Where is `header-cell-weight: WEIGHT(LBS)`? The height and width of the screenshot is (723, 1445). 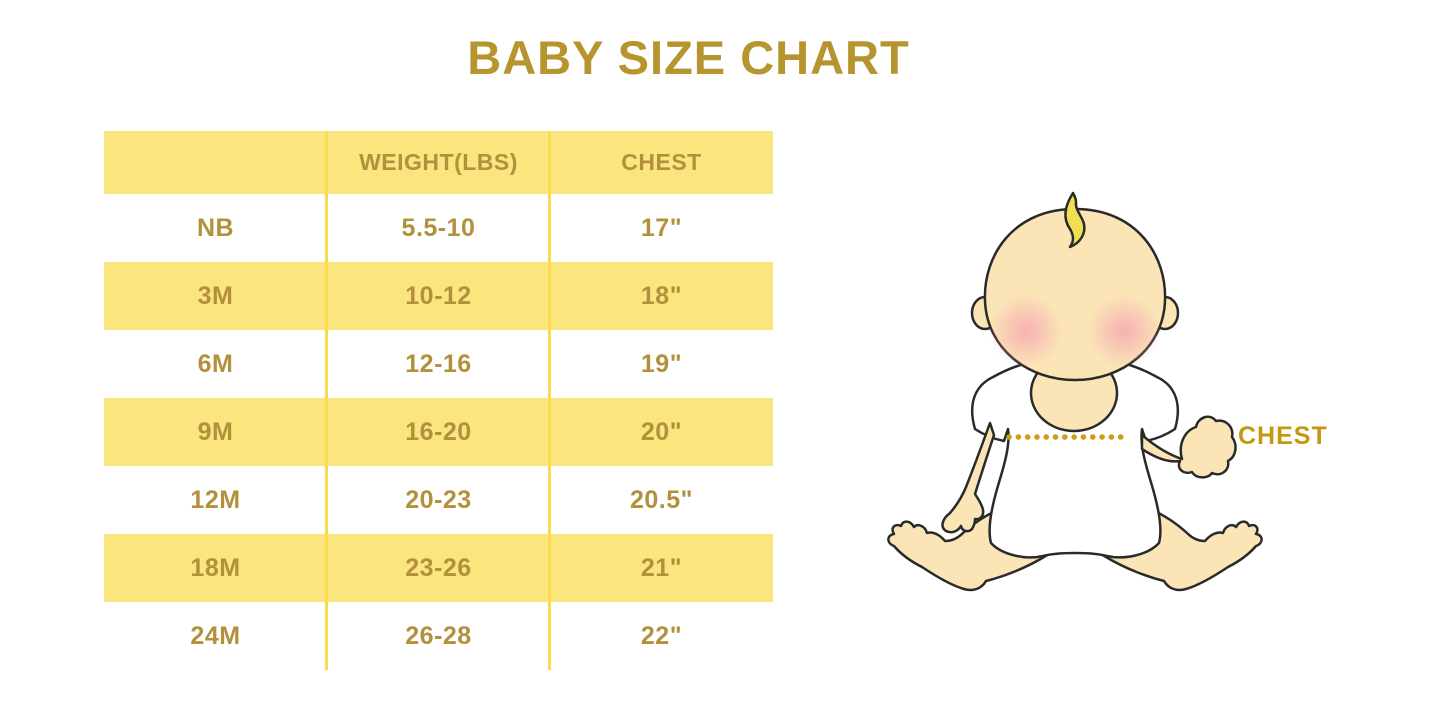
header-cell-weight: WEIGHT(LBS) is located at coordinates (438, 162).